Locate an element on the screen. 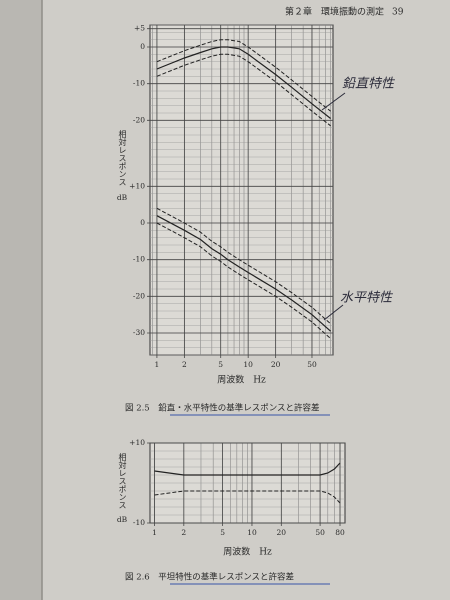 This screenshot has height=600, width=450. y-tick-label: -30 is located at coordinates (139, 332).